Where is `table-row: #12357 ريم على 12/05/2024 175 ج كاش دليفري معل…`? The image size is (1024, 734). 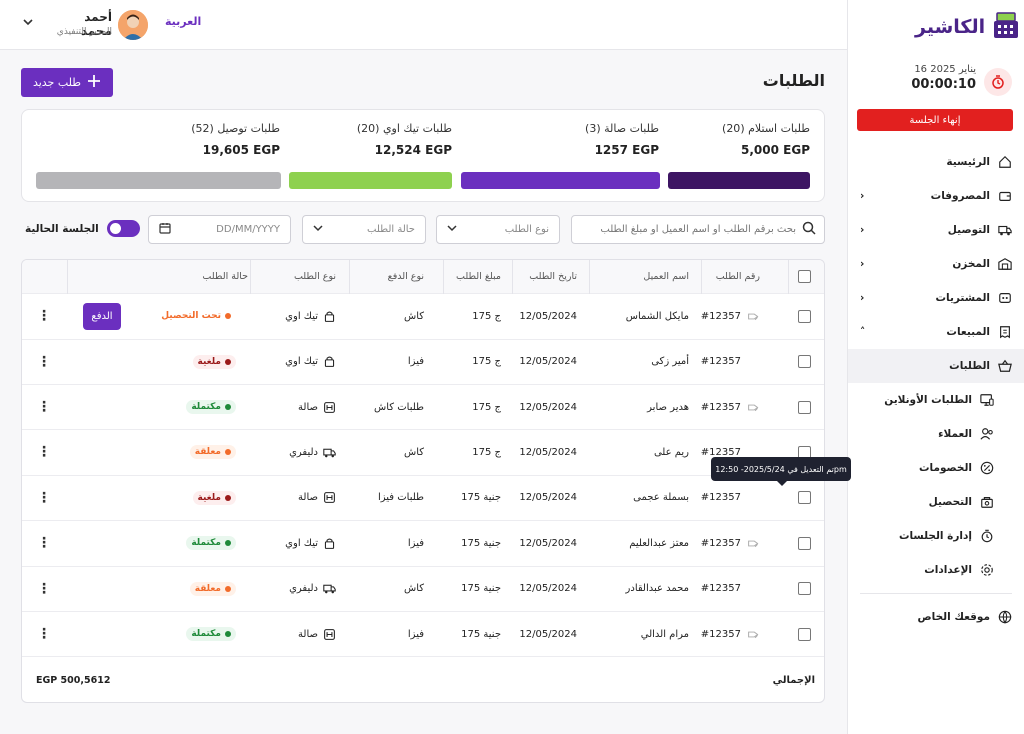 table-row: #12357 ريم على 12/05/2024 175 ج كاش دليفري معل… is located at coordinates (423, 453).